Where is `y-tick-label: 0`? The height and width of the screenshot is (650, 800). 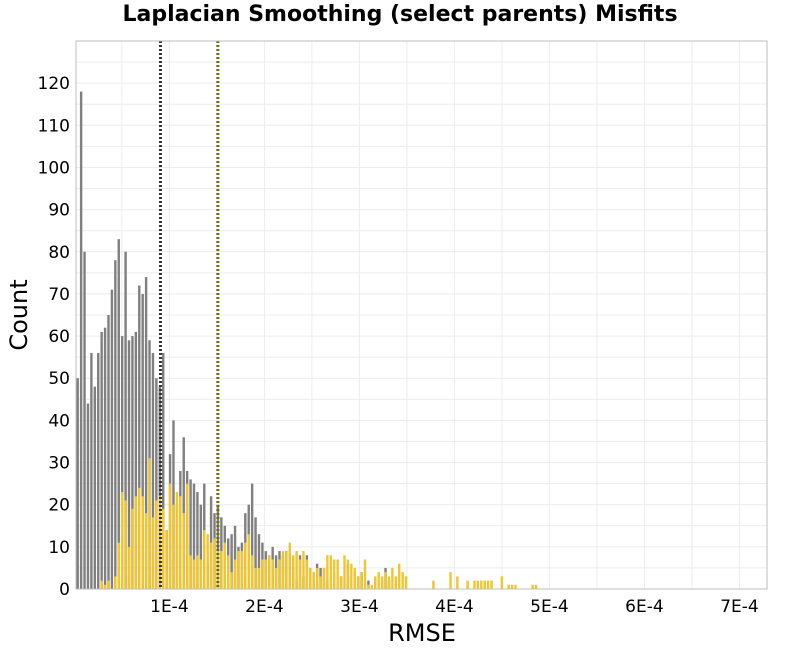 y-tick-label: 0 is located at coordinates (64, 590).